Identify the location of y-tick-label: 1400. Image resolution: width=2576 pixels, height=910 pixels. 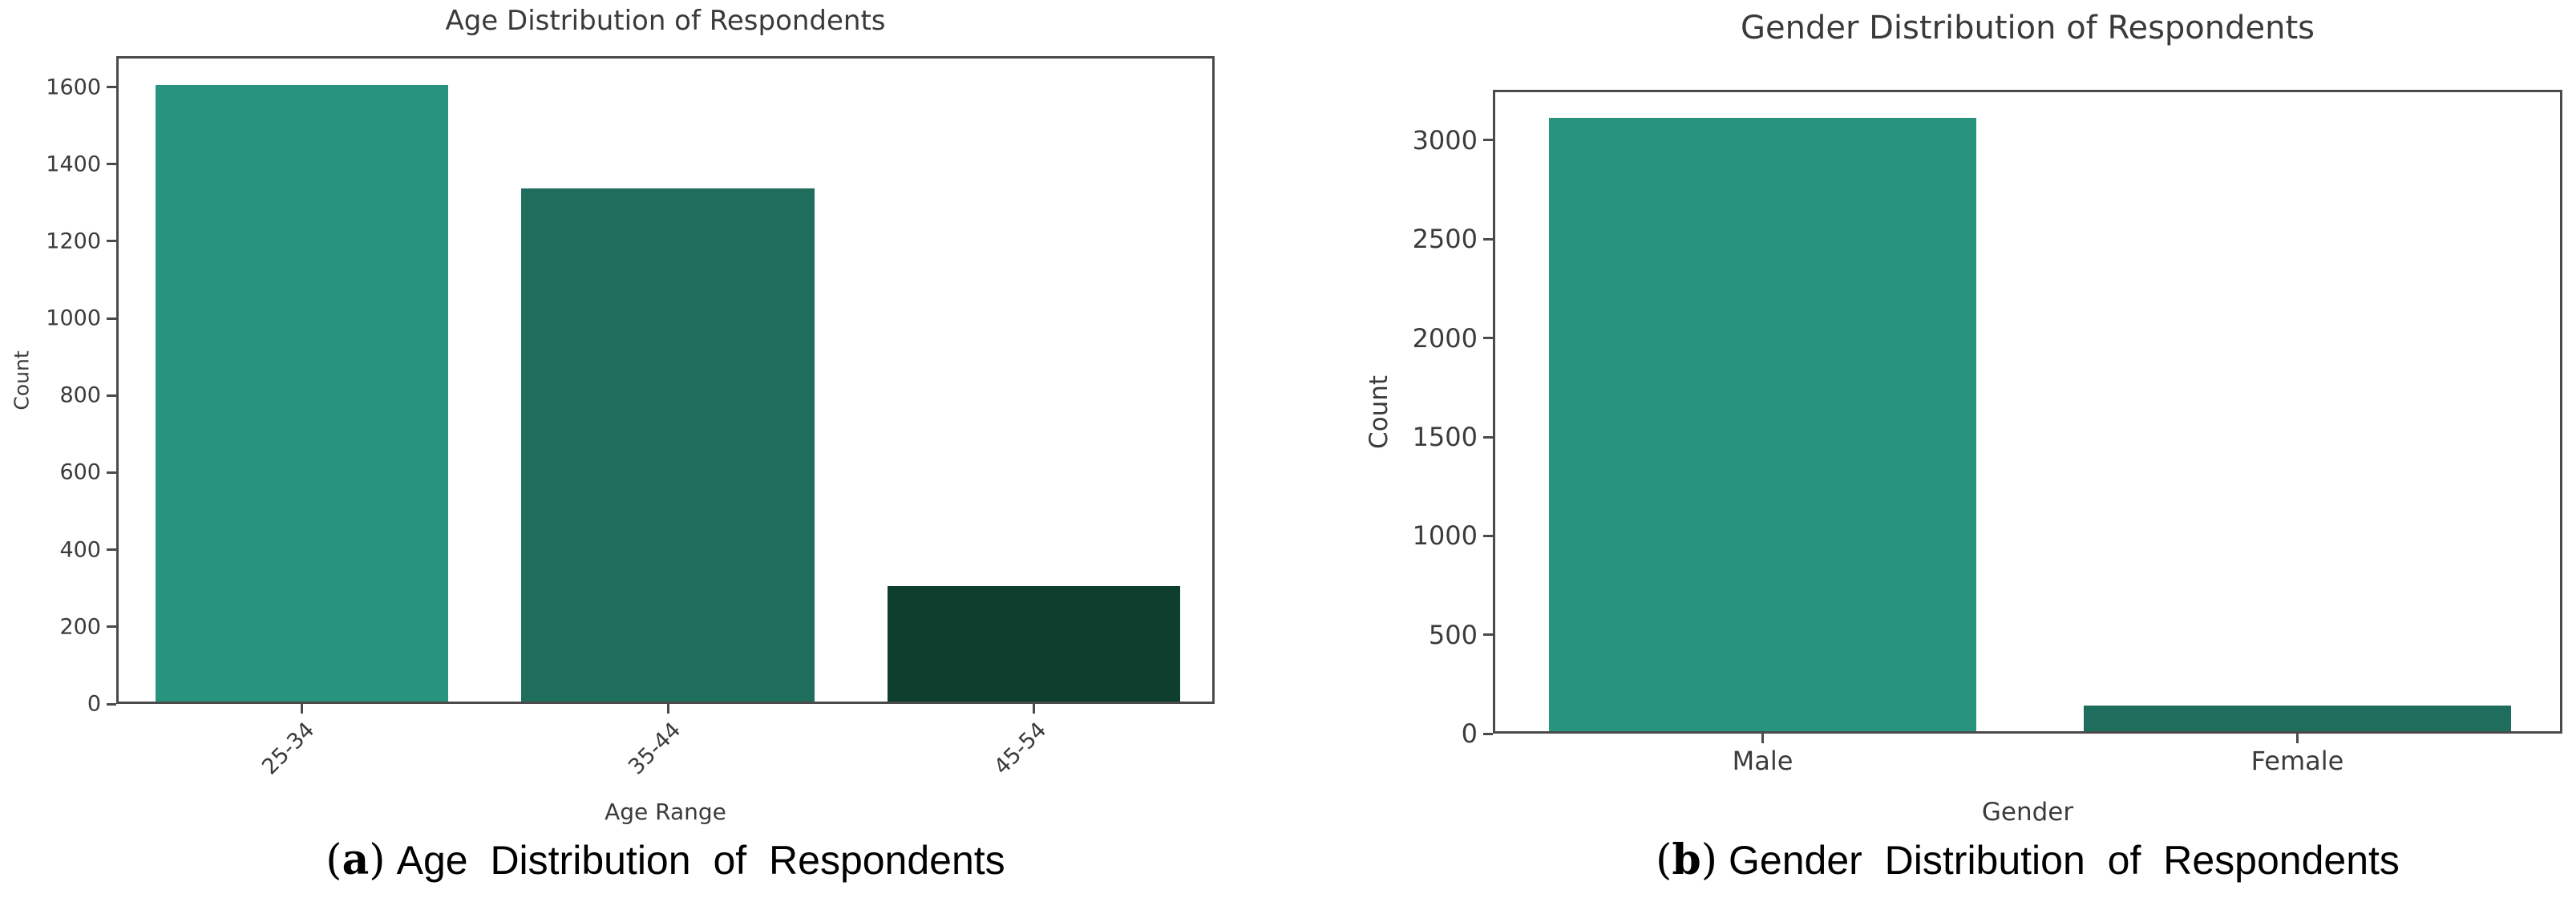
(73, 164).